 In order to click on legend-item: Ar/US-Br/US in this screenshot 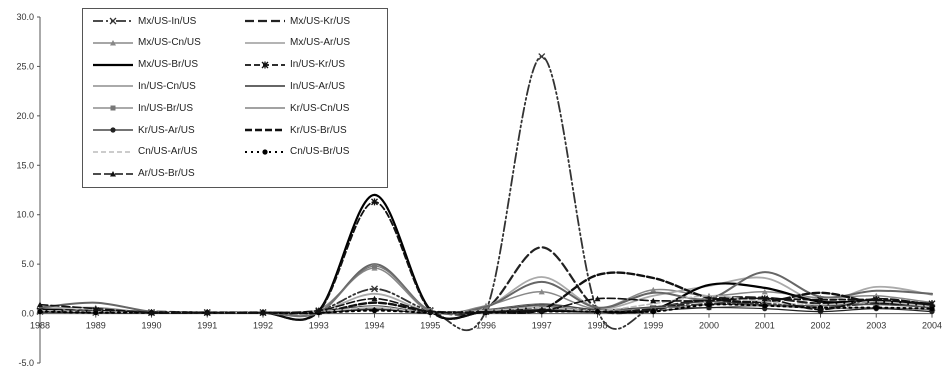, I will do `click(143, 174)`.